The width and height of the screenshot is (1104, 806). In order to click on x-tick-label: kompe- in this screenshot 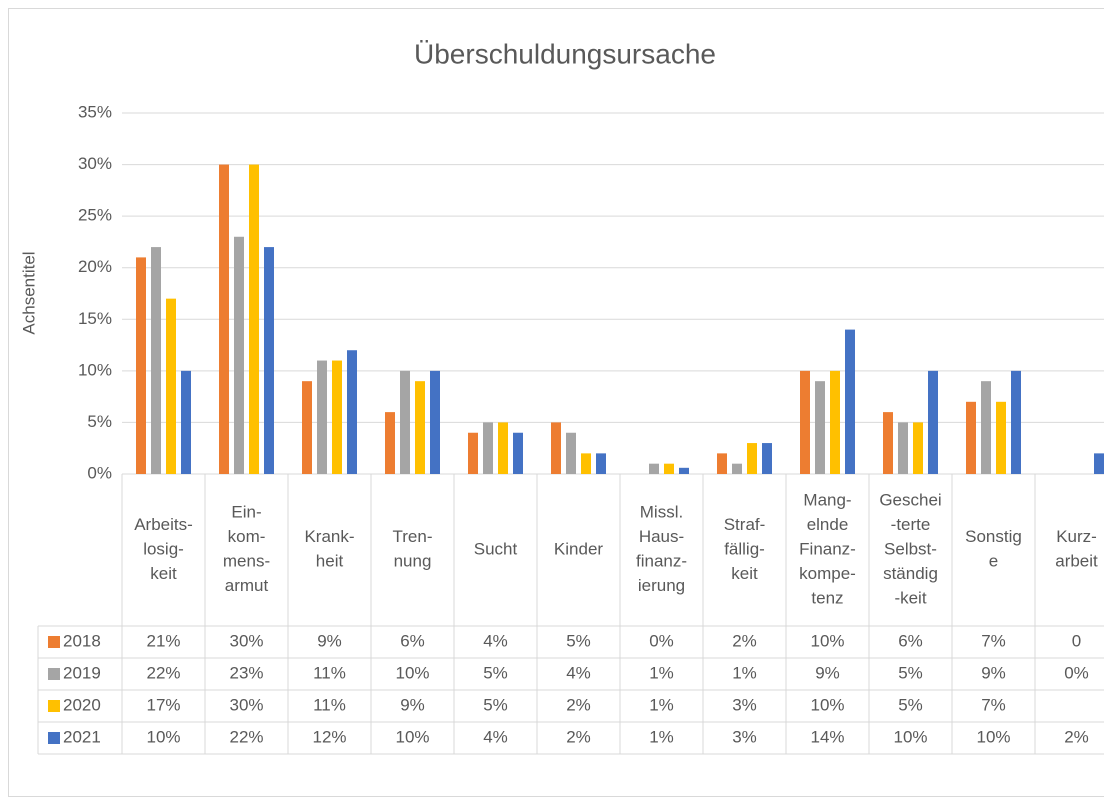, I will do `click(827, 573)`.